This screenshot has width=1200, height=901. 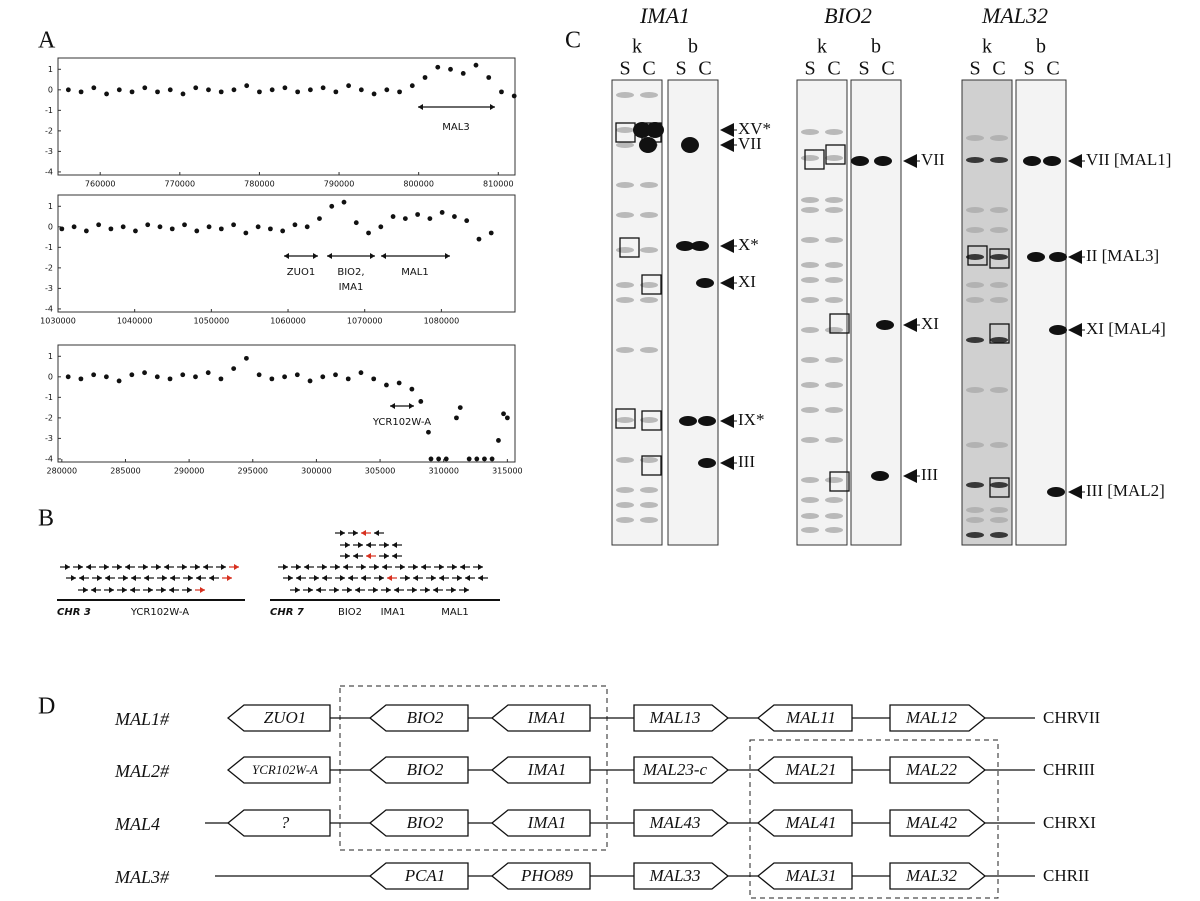 What do you see at coordinates (259, 184) in the screenshot?
I see `x-tick-label: 780000` at bounding box center [259, 184].